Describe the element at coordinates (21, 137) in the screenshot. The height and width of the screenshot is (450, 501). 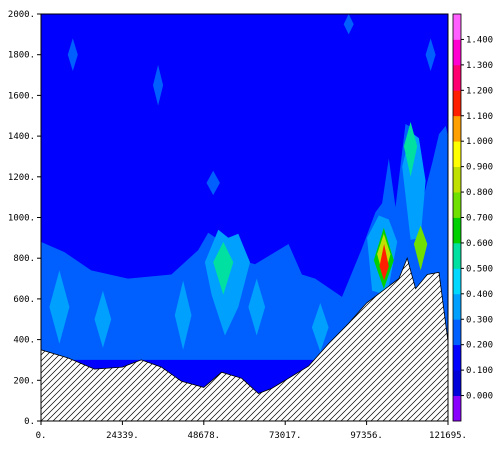
I see `y-tick-label-7: 1400.` at that location.